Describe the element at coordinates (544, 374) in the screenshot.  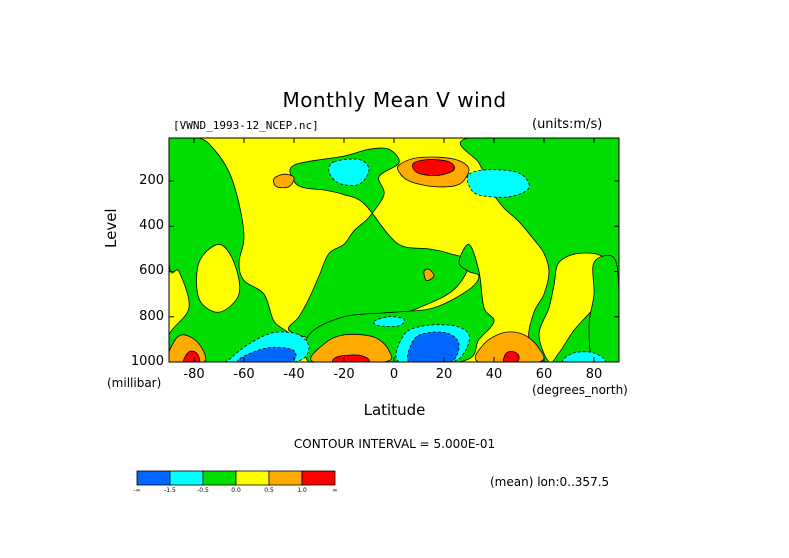
I see `x-tick-label: 60` at that location.